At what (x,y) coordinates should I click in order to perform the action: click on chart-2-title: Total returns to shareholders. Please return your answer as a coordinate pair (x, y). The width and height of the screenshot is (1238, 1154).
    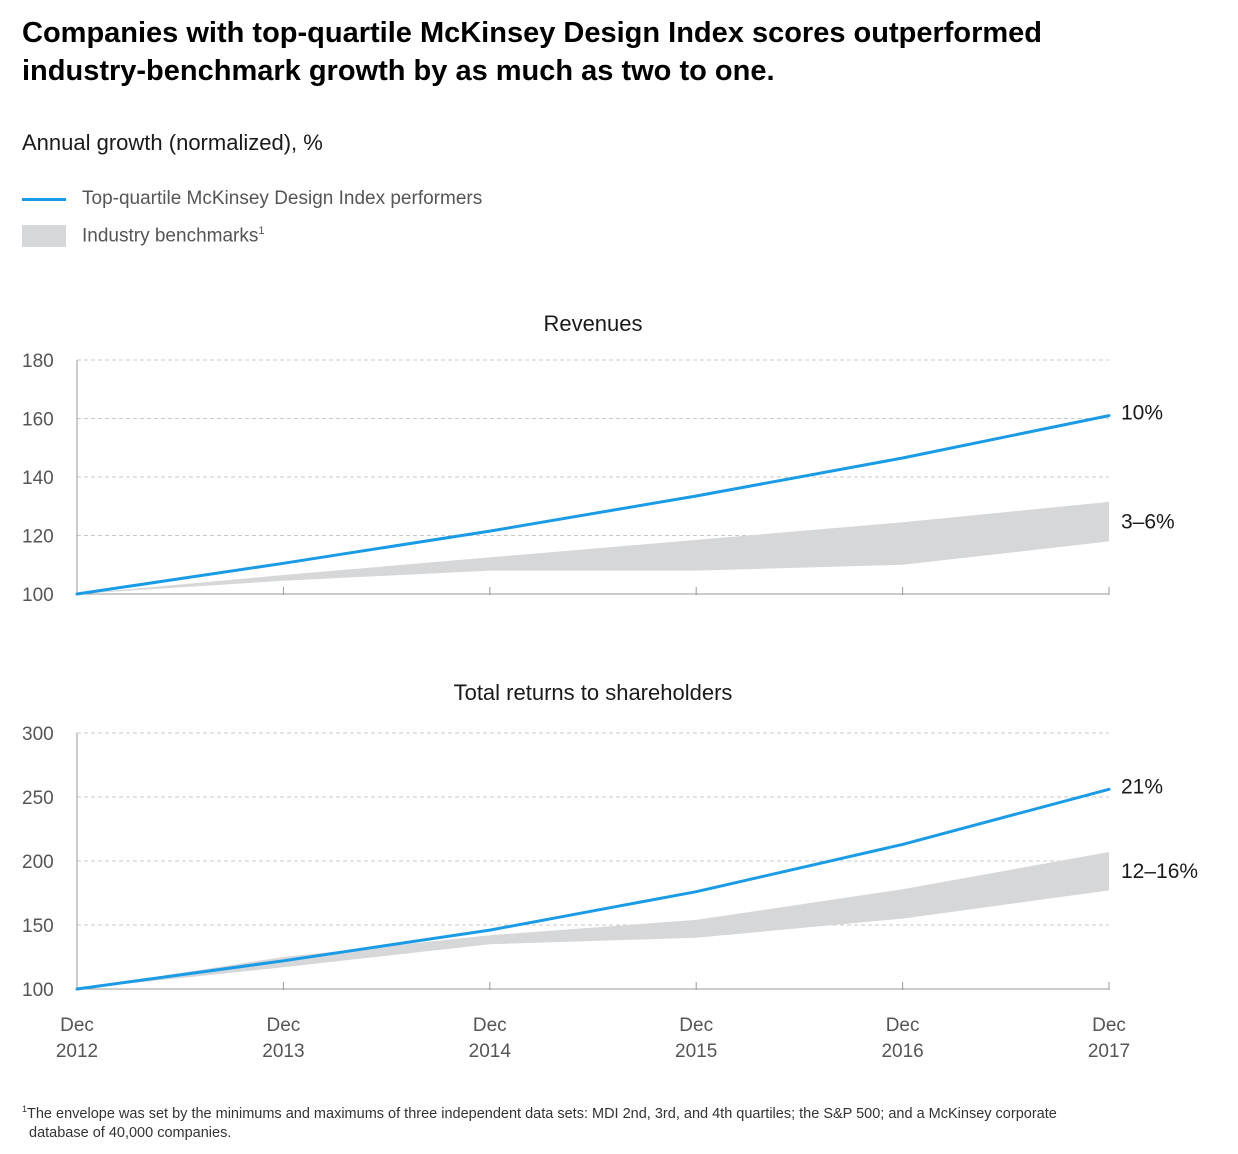
    Looking at the image, I should click on (593, 692).